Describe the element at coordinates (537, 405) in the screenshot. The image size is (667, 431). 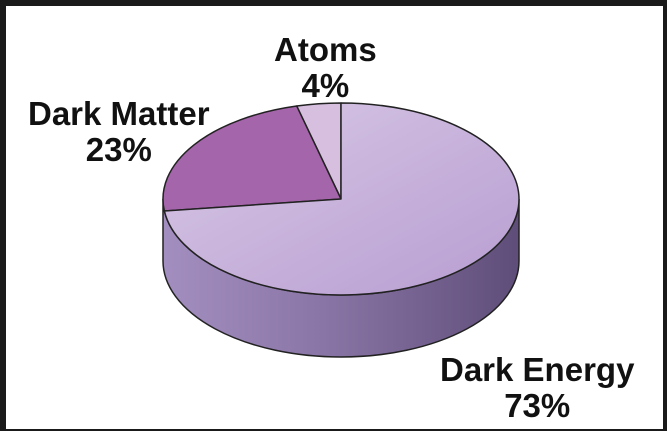
I see `label-dark-energy-value: 73%` at that location.